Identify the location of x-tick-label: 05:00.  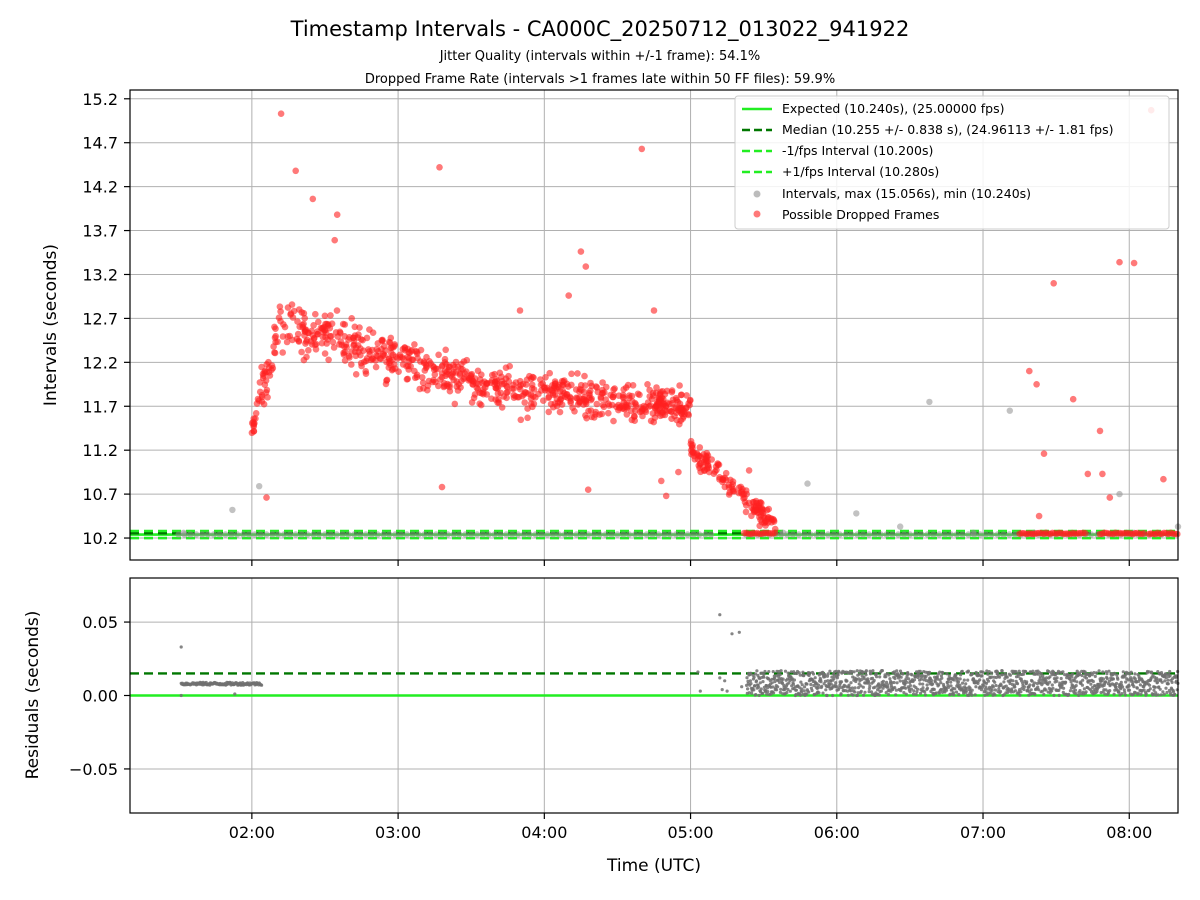
(691, 832).